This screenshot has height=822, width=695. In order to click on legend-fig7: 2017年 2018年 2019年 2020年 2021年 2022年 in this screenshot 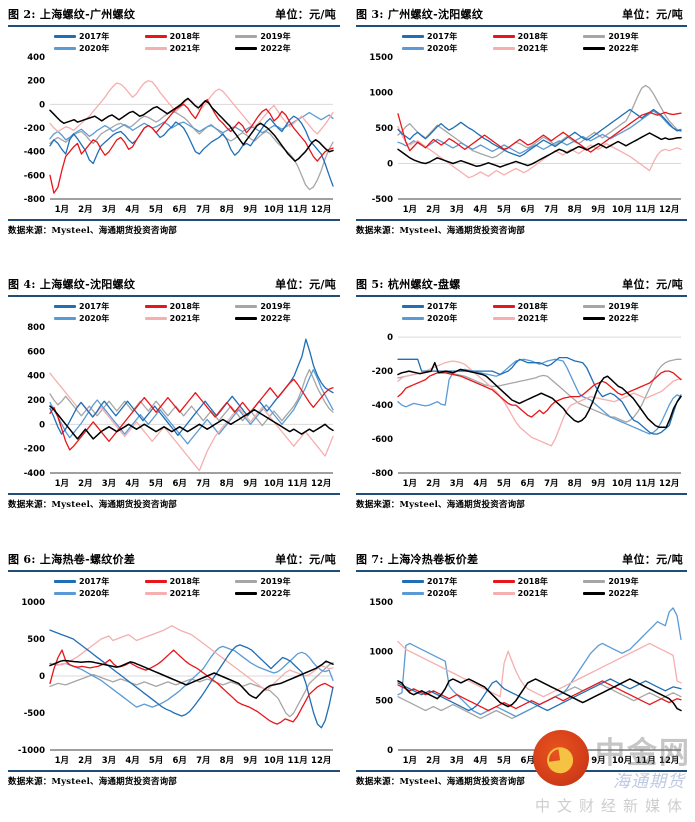, I will do `click(536, 587)`.